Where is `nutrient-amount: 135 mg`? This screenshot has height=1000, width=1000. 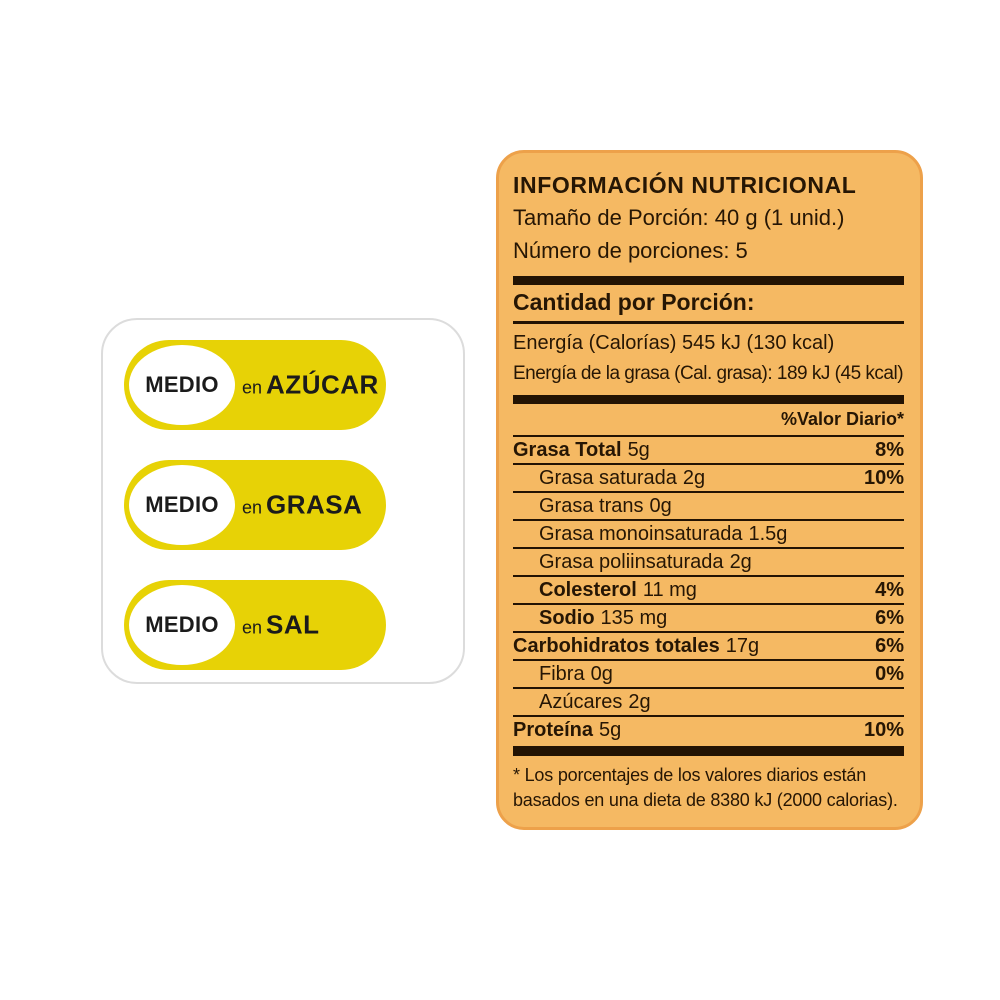 nutrient-amount: 135 mg is located at coordinates (634, 617).